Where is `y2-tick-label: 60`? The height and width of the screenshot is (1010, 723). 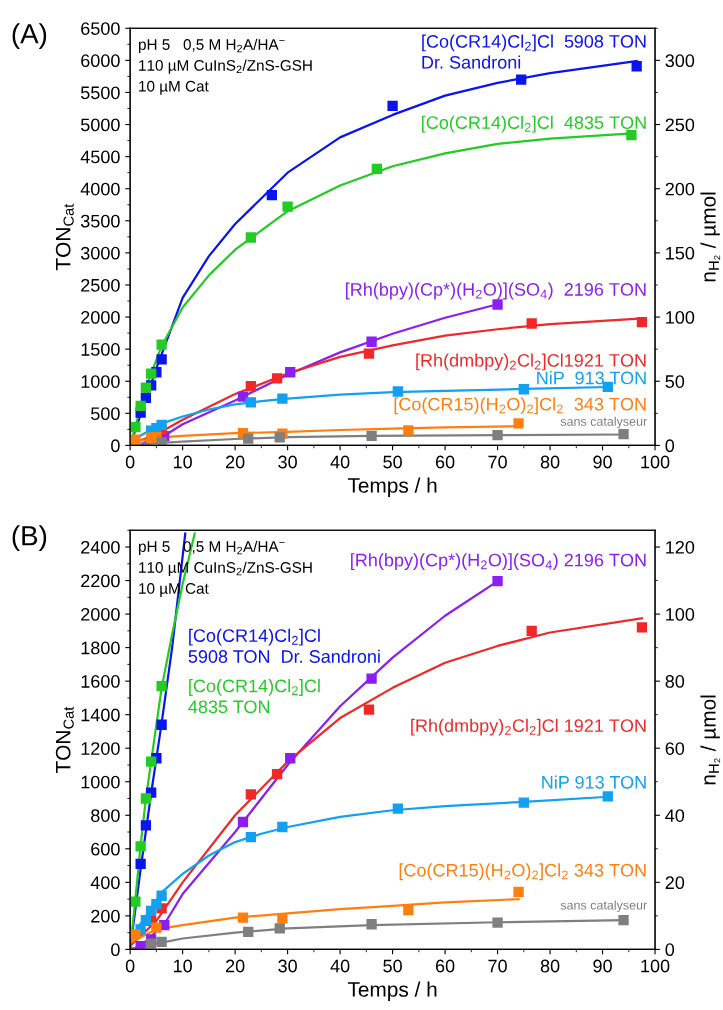 y2-tick-label: 60 is located at coordinates (675, 748).